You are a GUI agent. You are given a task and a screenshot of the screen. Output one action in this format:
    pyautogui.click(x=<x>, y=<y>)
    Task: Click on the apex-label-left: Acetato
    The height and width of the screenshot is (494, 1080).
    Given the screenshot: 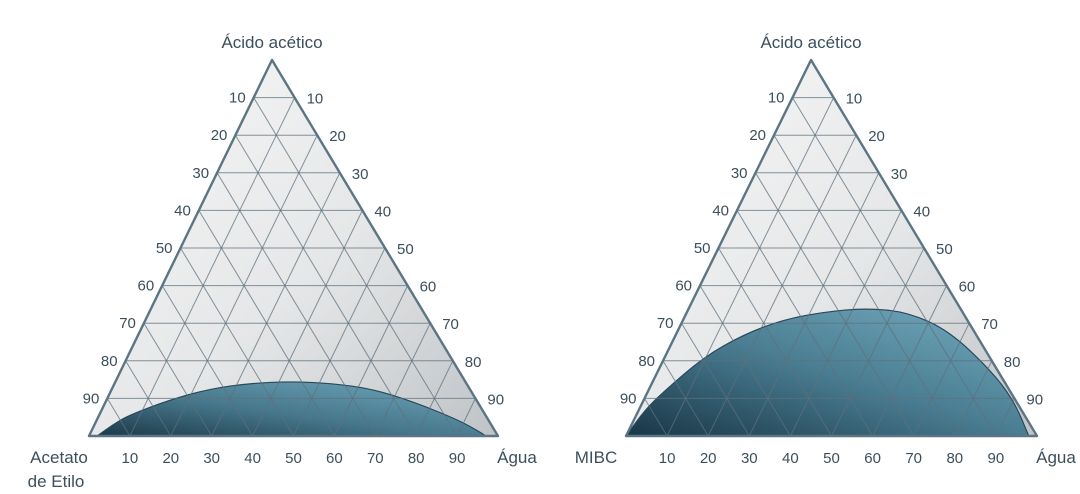 What is the action you would take?
    pyautogui.click(x=59, y=457)
    